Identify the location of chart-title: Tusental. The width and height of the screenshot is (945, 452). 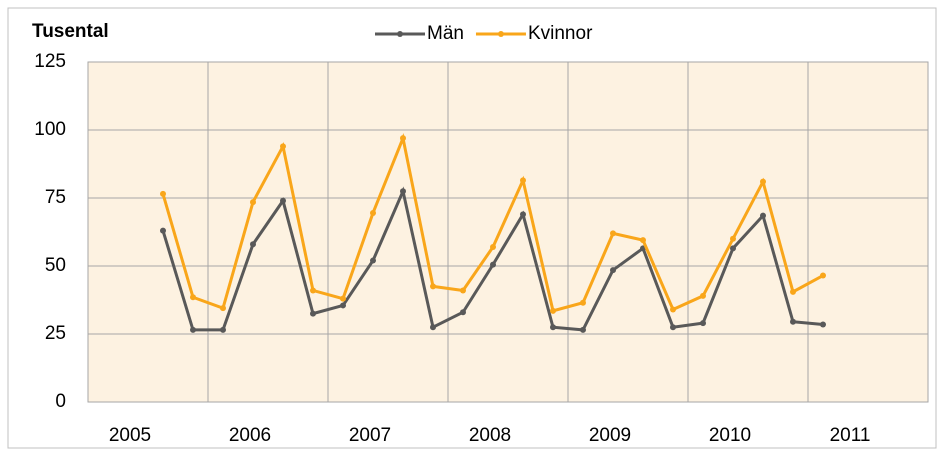
(70, 31).